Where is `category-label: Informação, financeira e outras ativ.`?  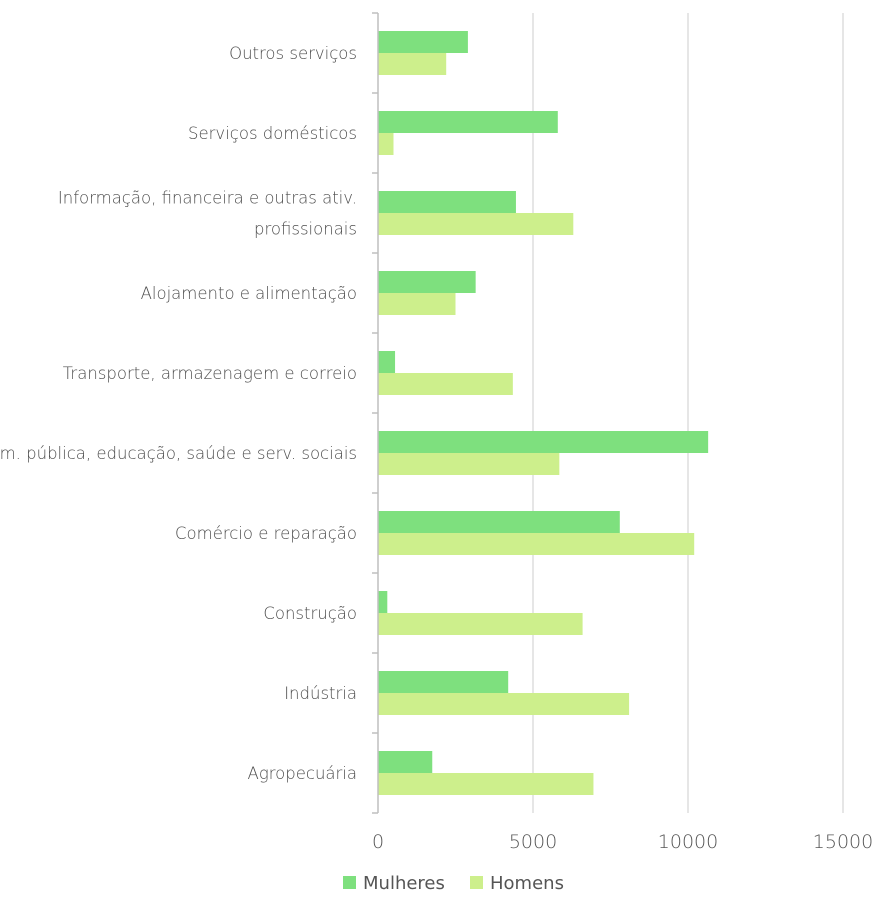
category-label: Informação, financeira e outras ativ. is located at coordinates (207, 198).